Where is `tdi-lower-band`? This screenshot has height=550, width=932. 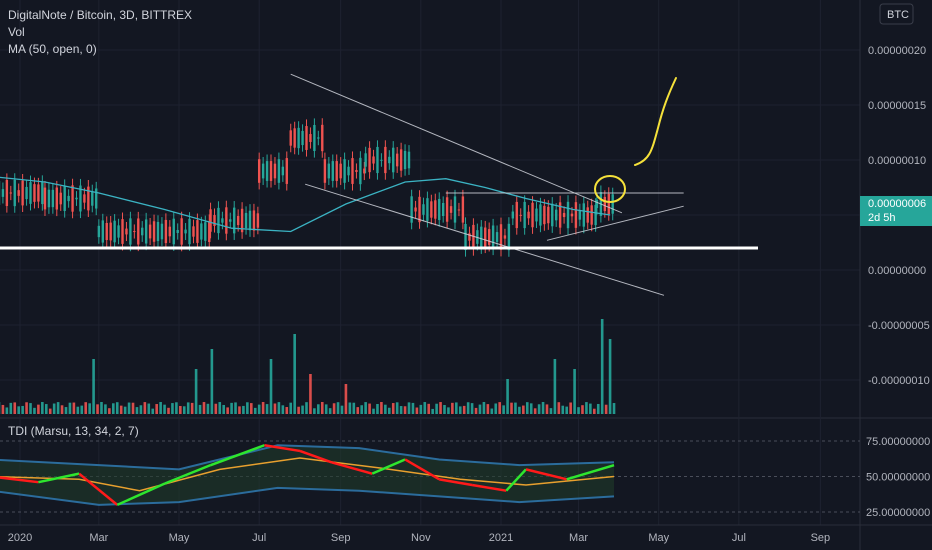
tdi-lower-band is located at coordinates (307, 496).